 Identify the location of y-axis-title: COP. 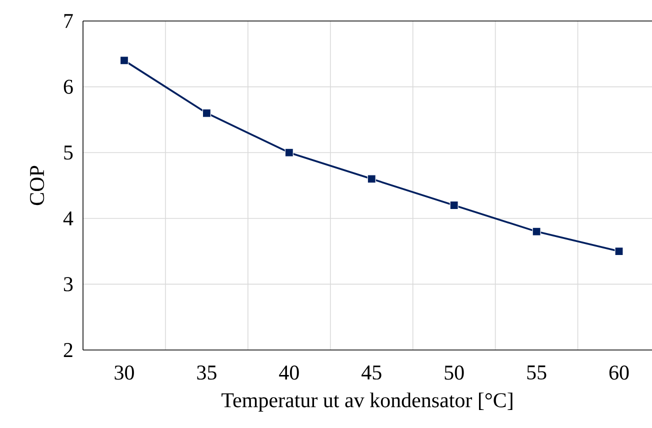
(37, 186).